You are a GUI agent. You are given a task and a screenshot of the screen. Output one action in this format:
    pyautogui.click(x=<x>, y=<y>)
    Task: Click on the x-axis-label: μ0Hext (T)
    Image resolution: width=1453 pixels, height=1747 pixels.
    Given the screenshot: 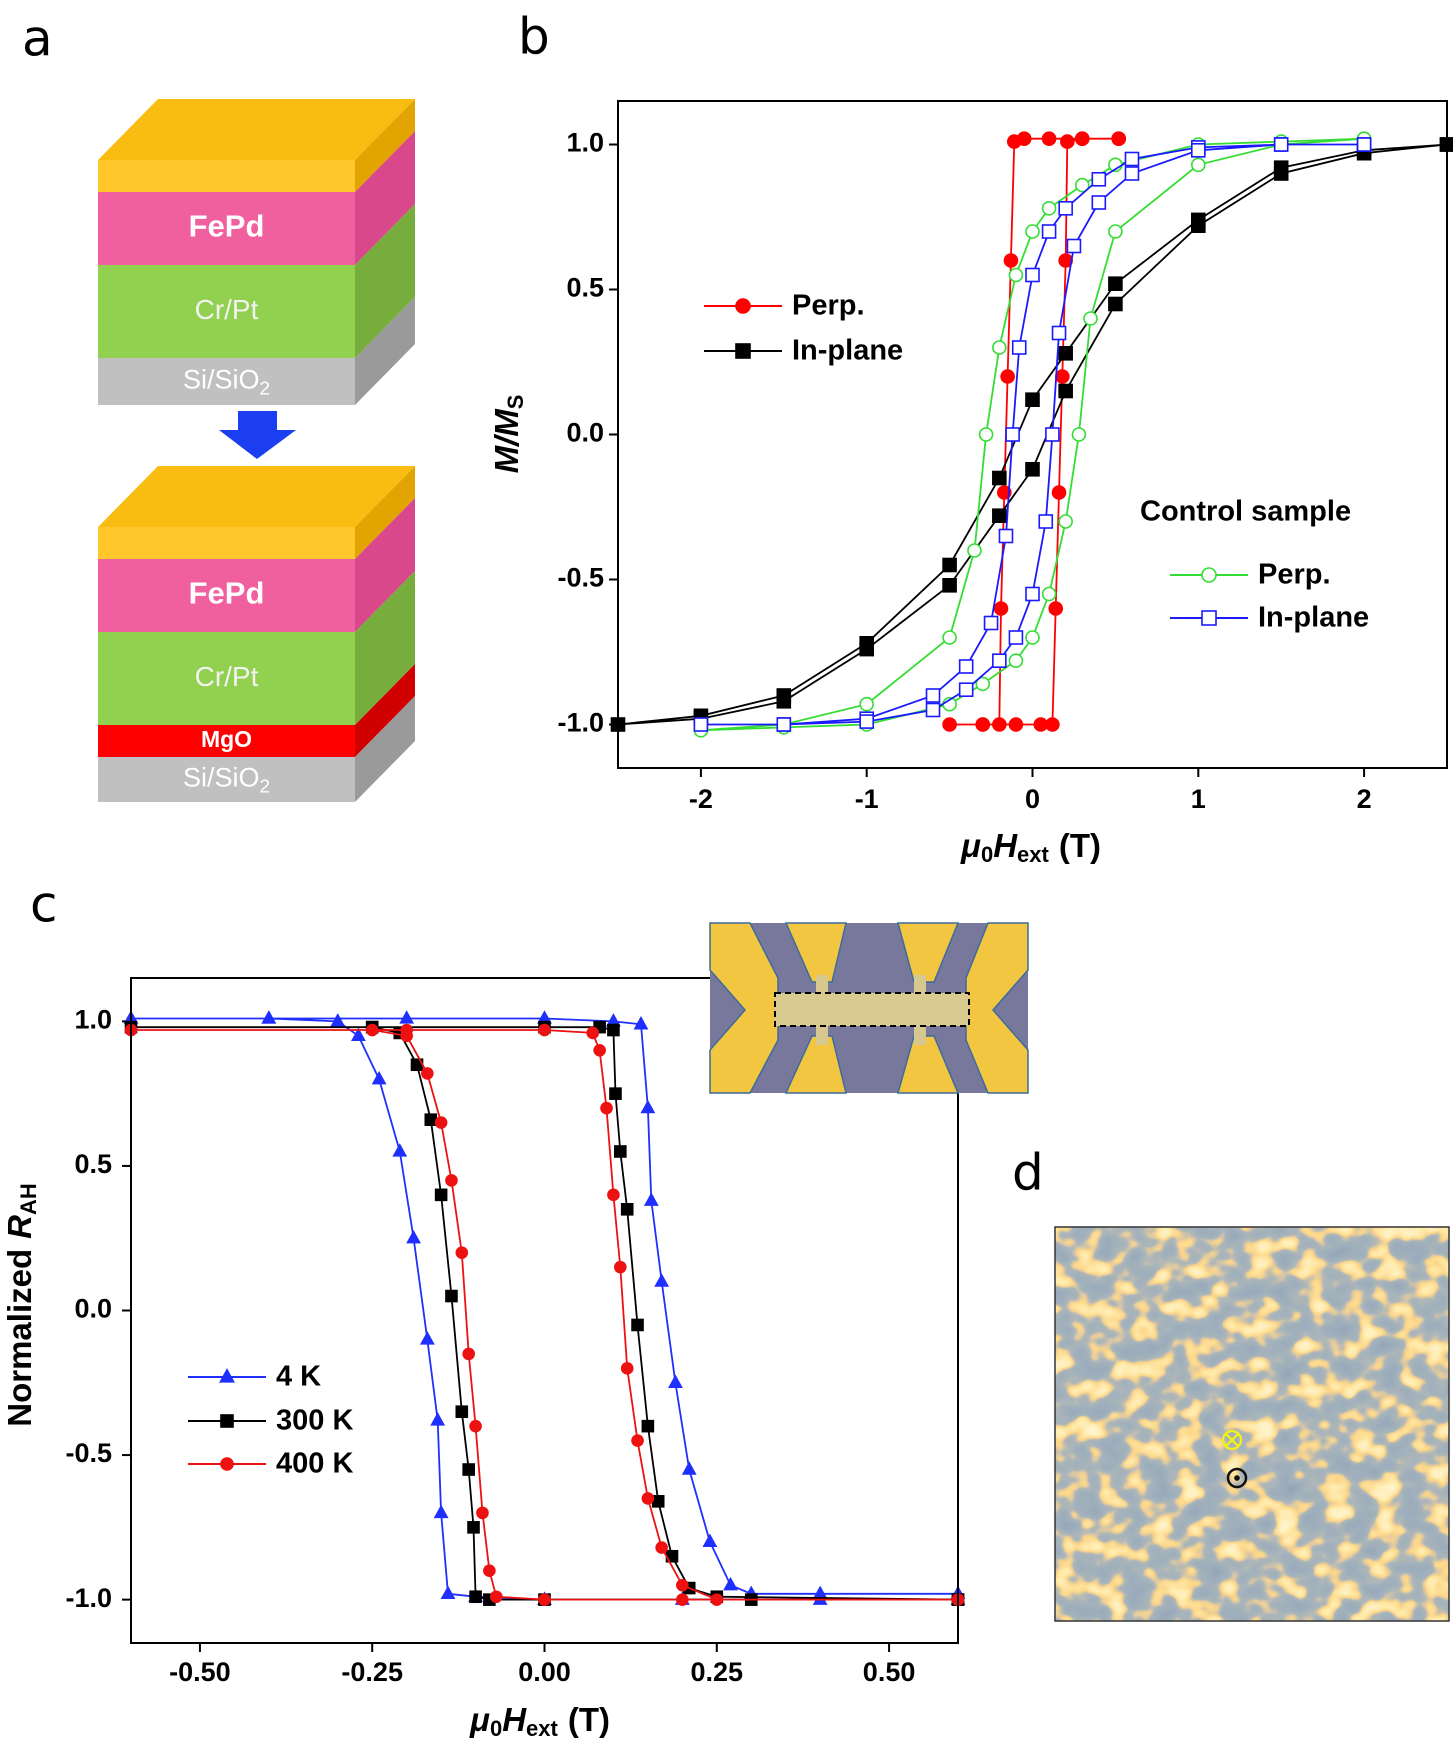 What is the action you would take?
    pyautogui.click(x=539, y=1721)
    